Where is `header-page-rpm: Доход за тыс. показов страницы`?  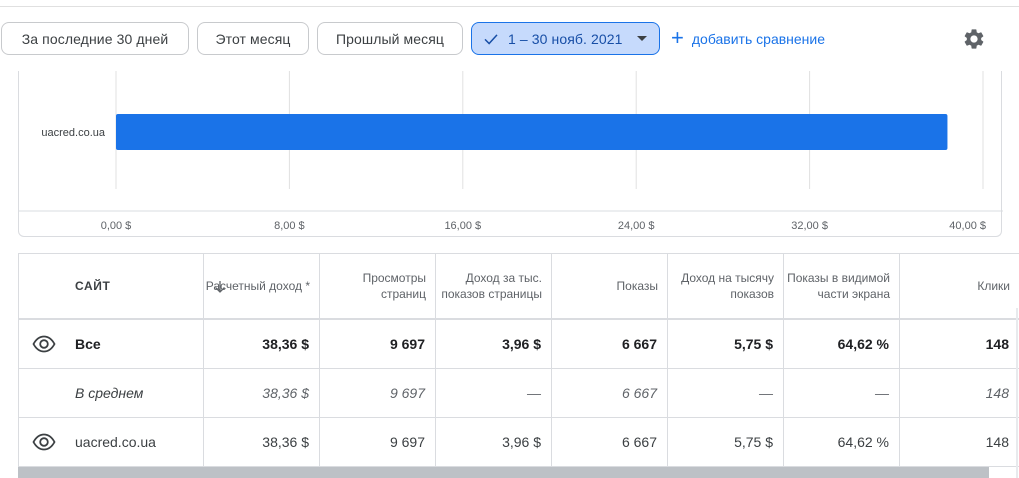 header-page-rpm: Доход за тыс. показов страницы is located at coordinates (493, 286).